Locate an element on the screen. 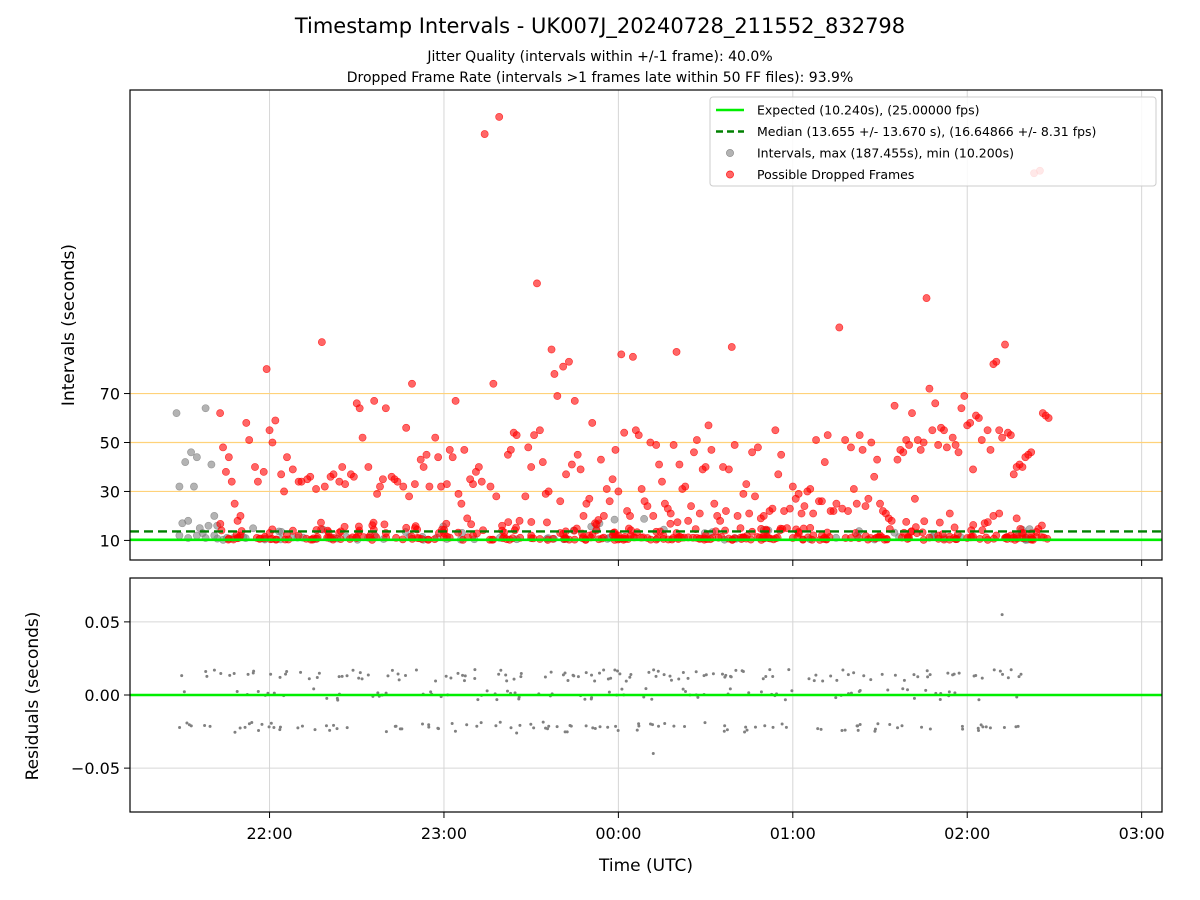 The height and width of the screenshot is (900, 1200). time-axis: 22:00 23:00 00:00 01:00 02:00 03:00 is located at coordinates (705, 827).